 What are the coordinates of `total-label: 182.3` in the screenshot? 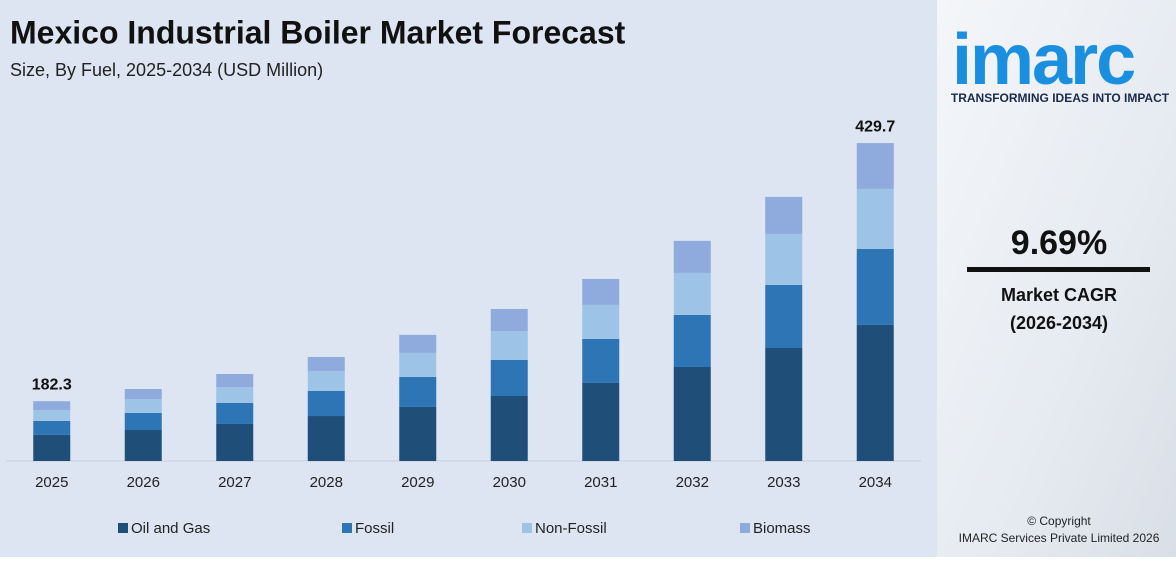 It's located at (52, 384).